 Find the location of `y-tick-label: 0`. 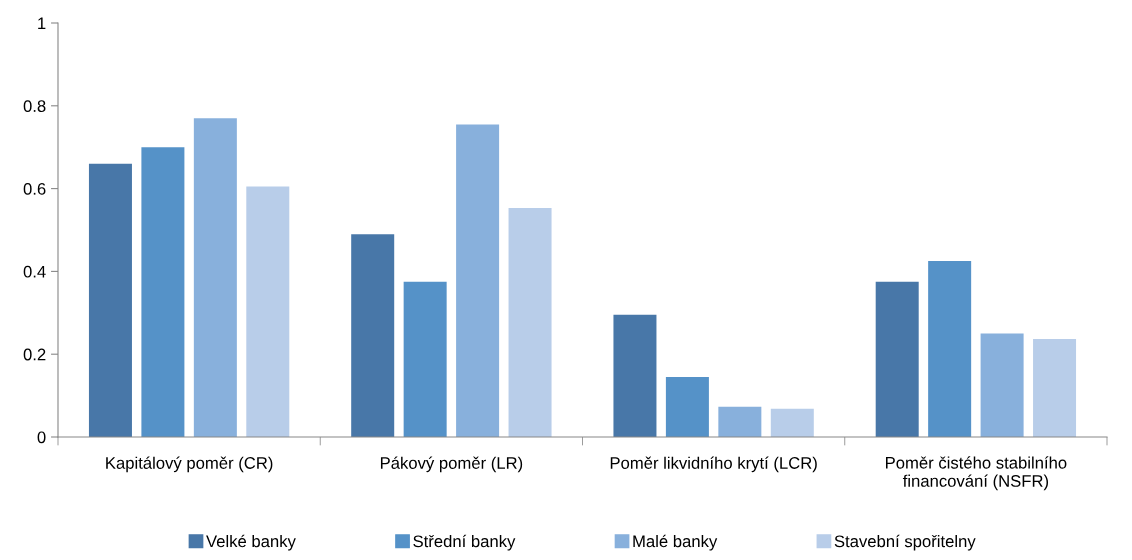

y-tick-label: 0 is located at coordinates (41, 437).